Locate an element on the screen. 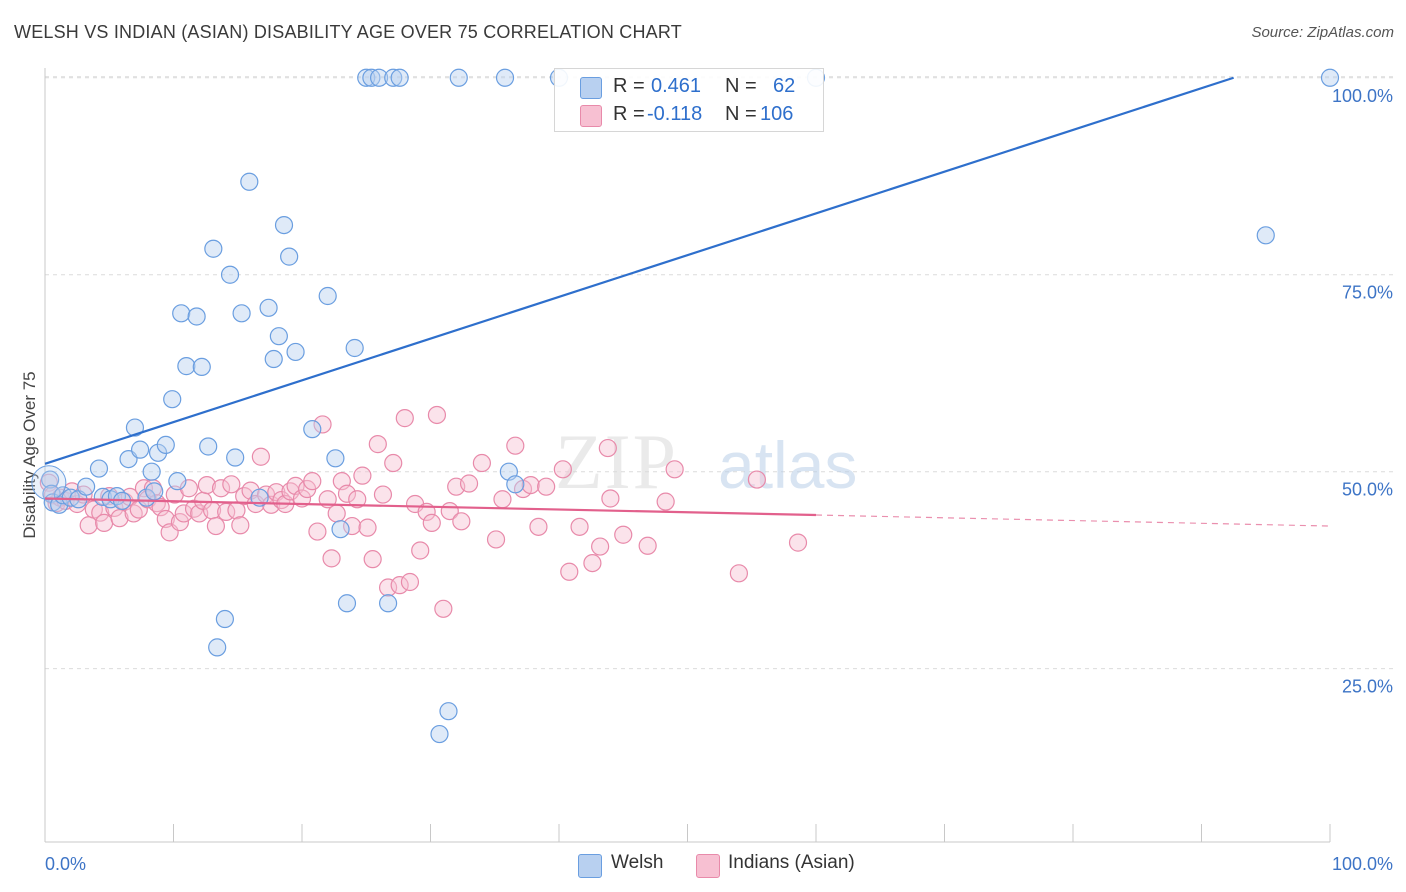 The width and height of the screenshot is (1406, 892). indians-swatch is located at coordinates (591, 116).